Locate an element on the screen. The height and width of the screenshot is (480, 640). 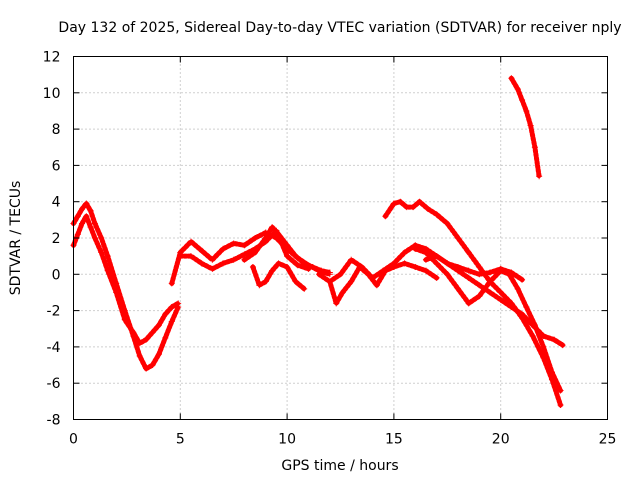
series-arc-10-core is located at coordinates (488, 319).